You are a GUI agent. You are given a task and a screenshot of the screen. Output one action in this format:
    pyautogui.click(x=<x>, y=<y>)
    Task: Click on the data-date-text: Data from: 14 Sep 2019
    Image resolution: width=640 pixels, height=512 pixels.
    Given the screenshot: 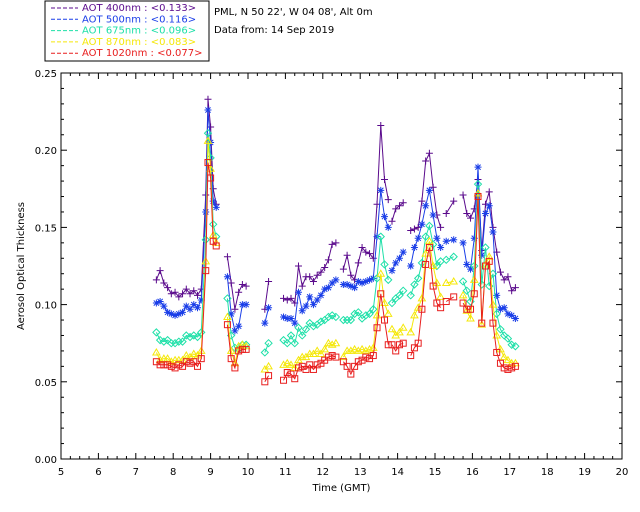 What is the action you would take?
    pyautogui.click(x=274, y=30)
    